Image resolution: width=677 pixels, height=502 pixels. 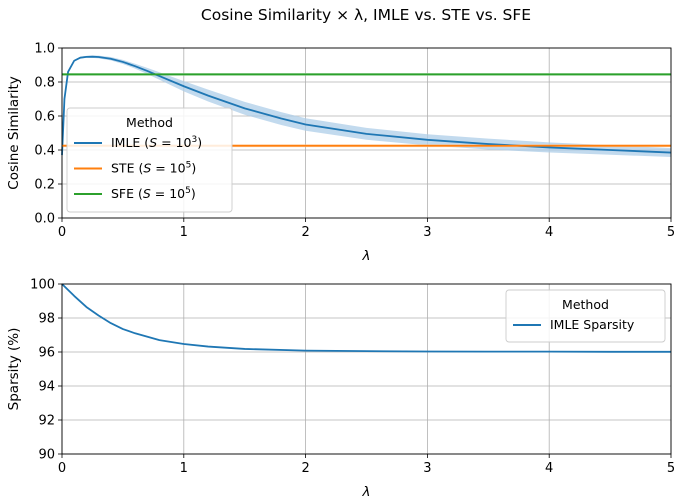 What do you see at coordinates (127, 168) in the screenshot?
I see `legend-entry-name: STE (` at bounding box center [127, 168].